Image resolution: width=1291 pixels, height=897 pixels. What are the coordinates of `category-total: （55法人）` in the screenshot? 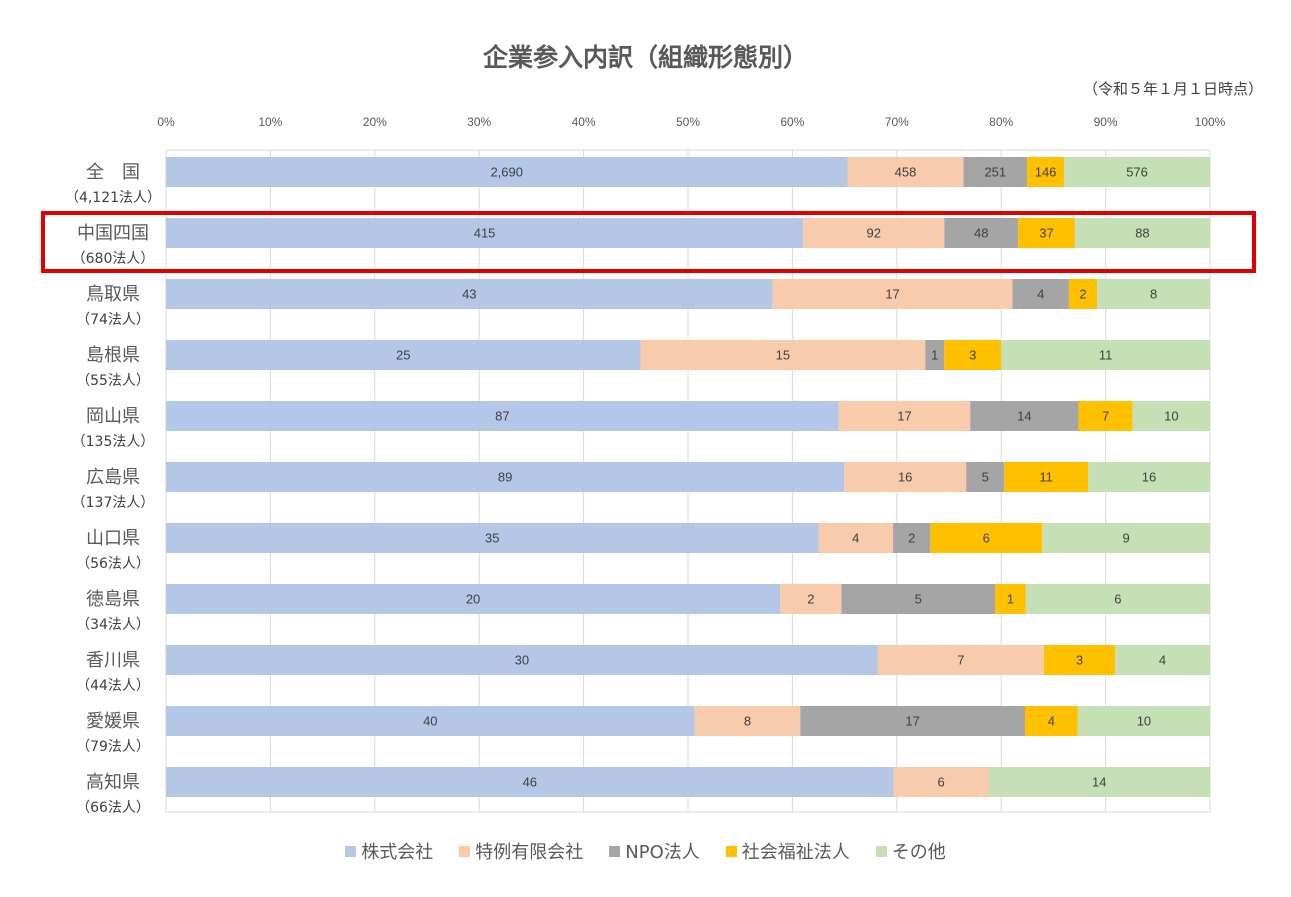 It's located at (113, 381).